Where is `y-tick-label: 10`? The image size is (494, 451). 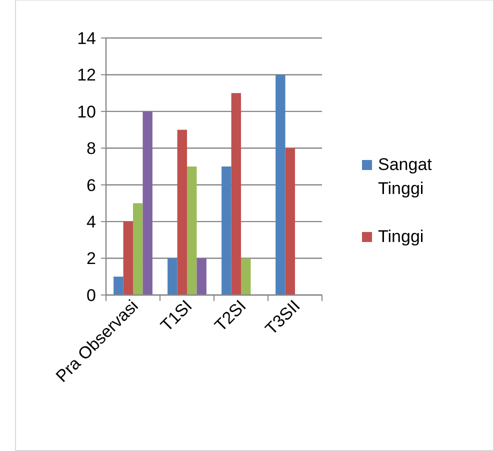
y-tick-label: 10 is located at coordinates (86, 112).